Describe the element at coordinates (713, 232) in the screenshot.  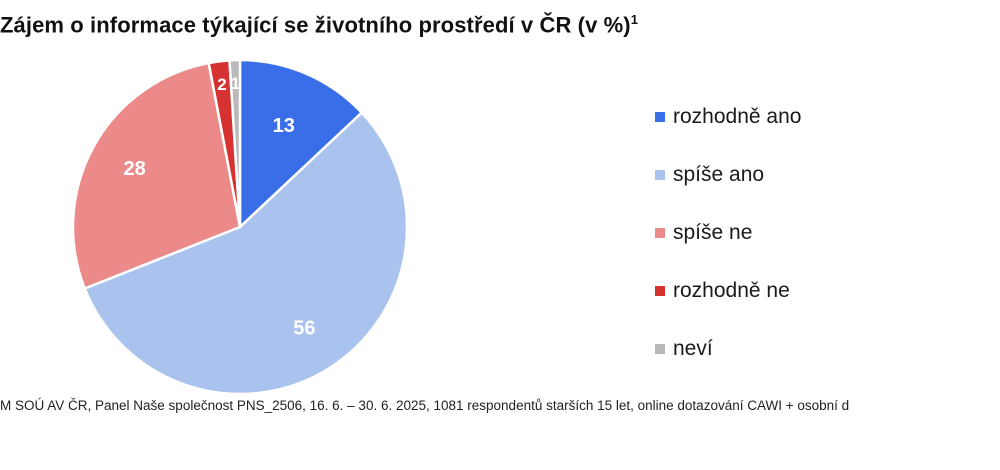
I see `legend-label: spíše ne` at that location.